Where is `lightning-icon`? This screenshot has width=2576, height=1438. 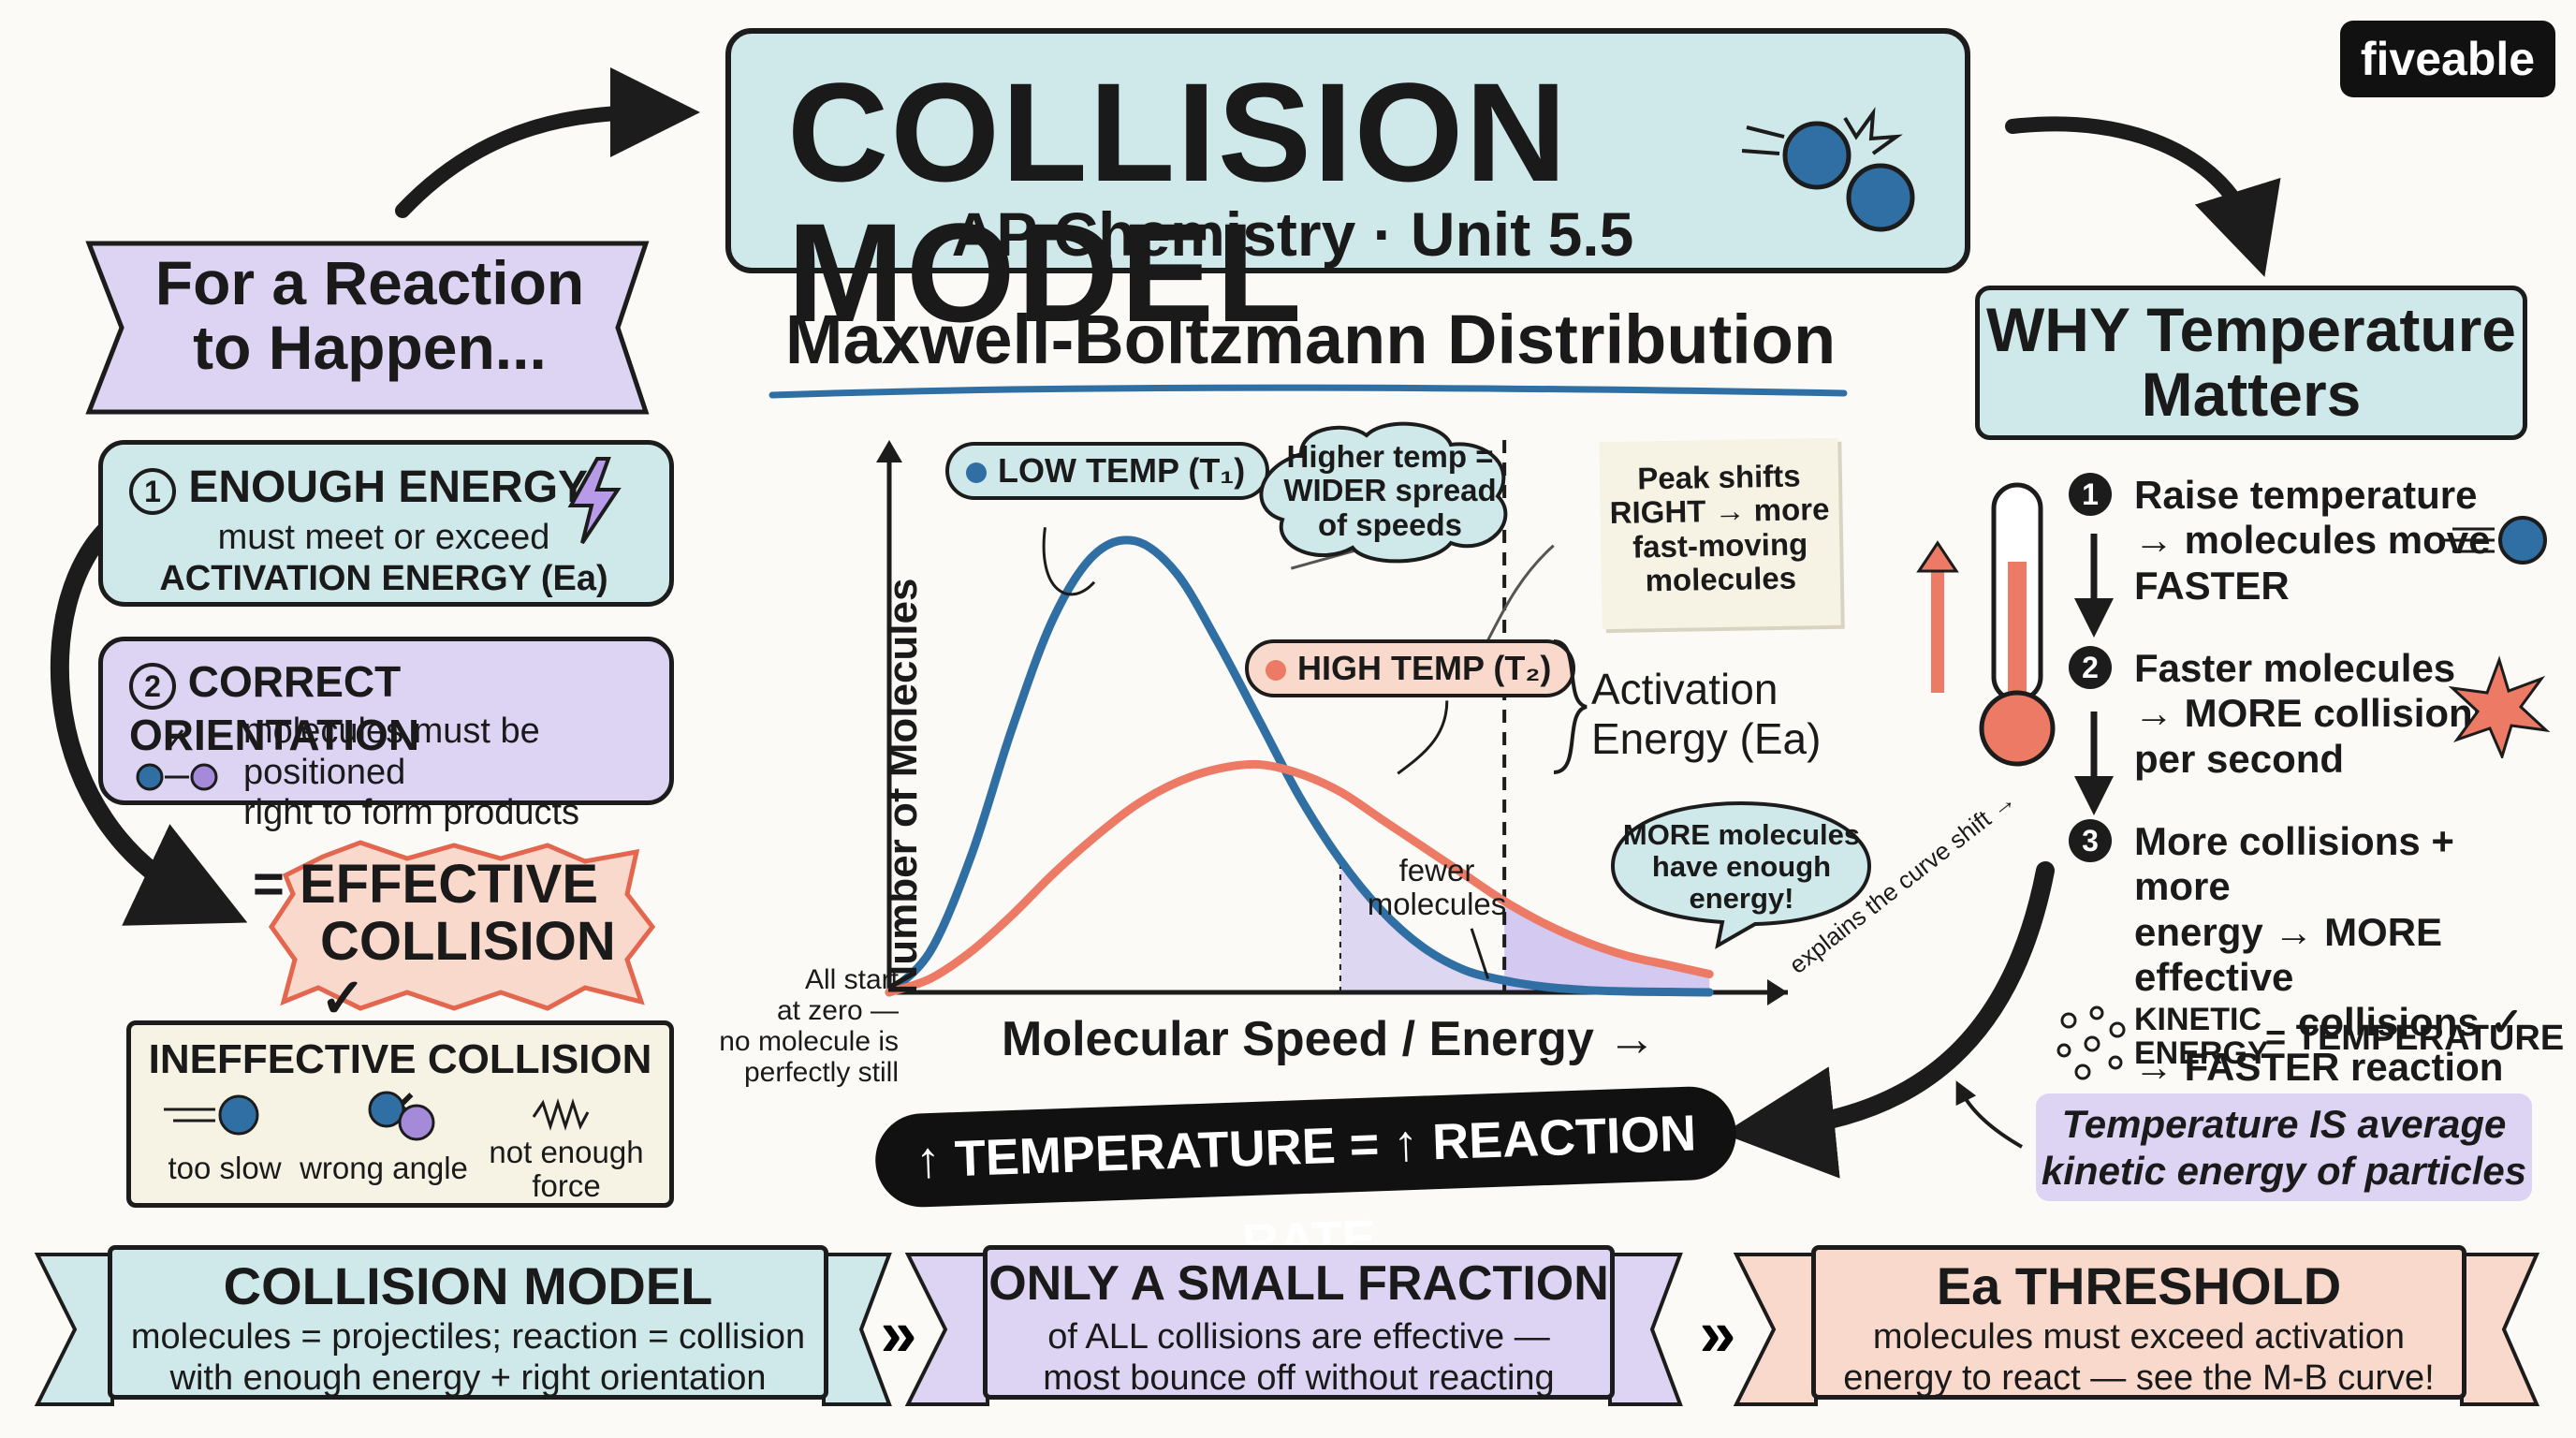
lightning-icon is located at coordinates (594, 501).